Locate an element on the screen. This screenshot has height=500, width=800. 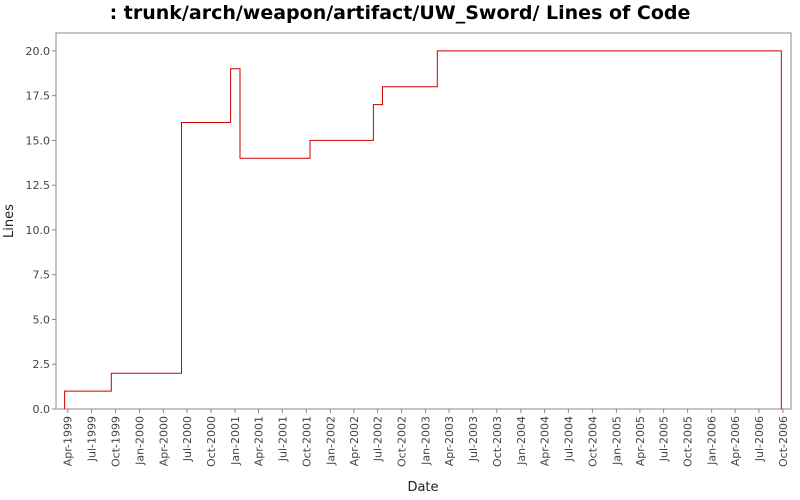
x-tick-label: Jan-2000 is located at coordinates (140, 441).